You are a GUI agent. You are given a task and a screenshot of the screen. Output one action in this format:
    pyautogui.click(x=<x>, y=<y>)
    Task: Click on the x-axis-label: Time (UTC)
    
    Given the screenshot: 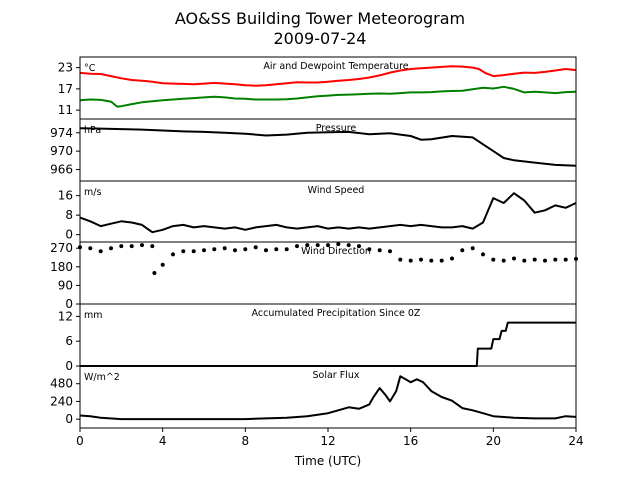 What is the action you would take?
    pyautogui.click(x=327, y=461)
    